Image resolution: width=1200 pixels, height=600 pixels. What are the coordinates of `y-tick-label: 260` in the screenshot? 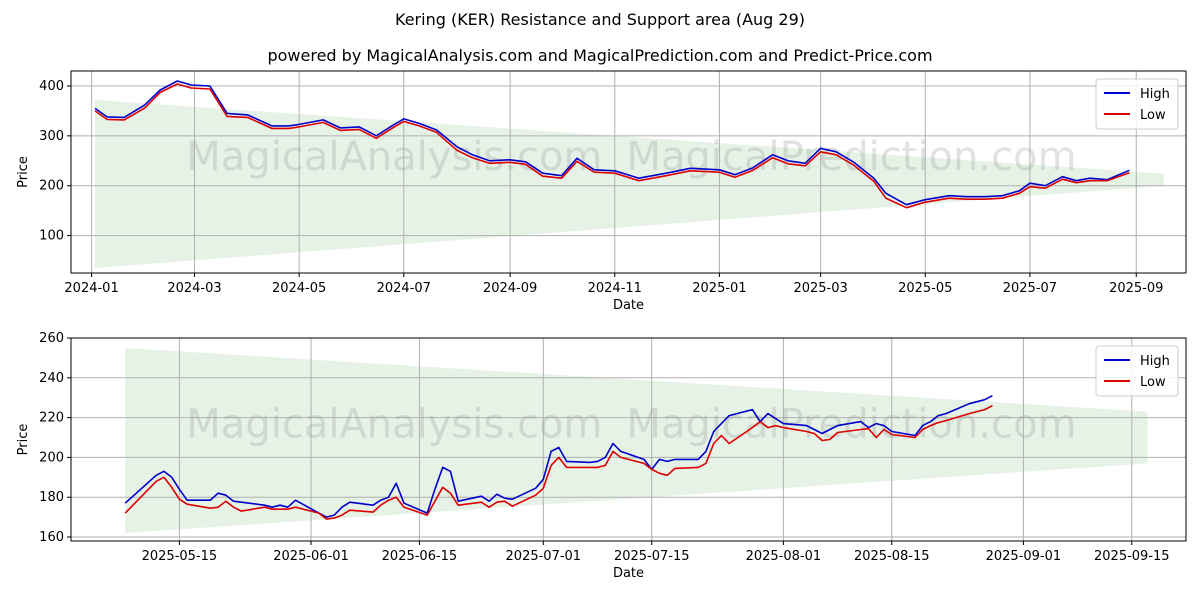 It's located at (51, 338).